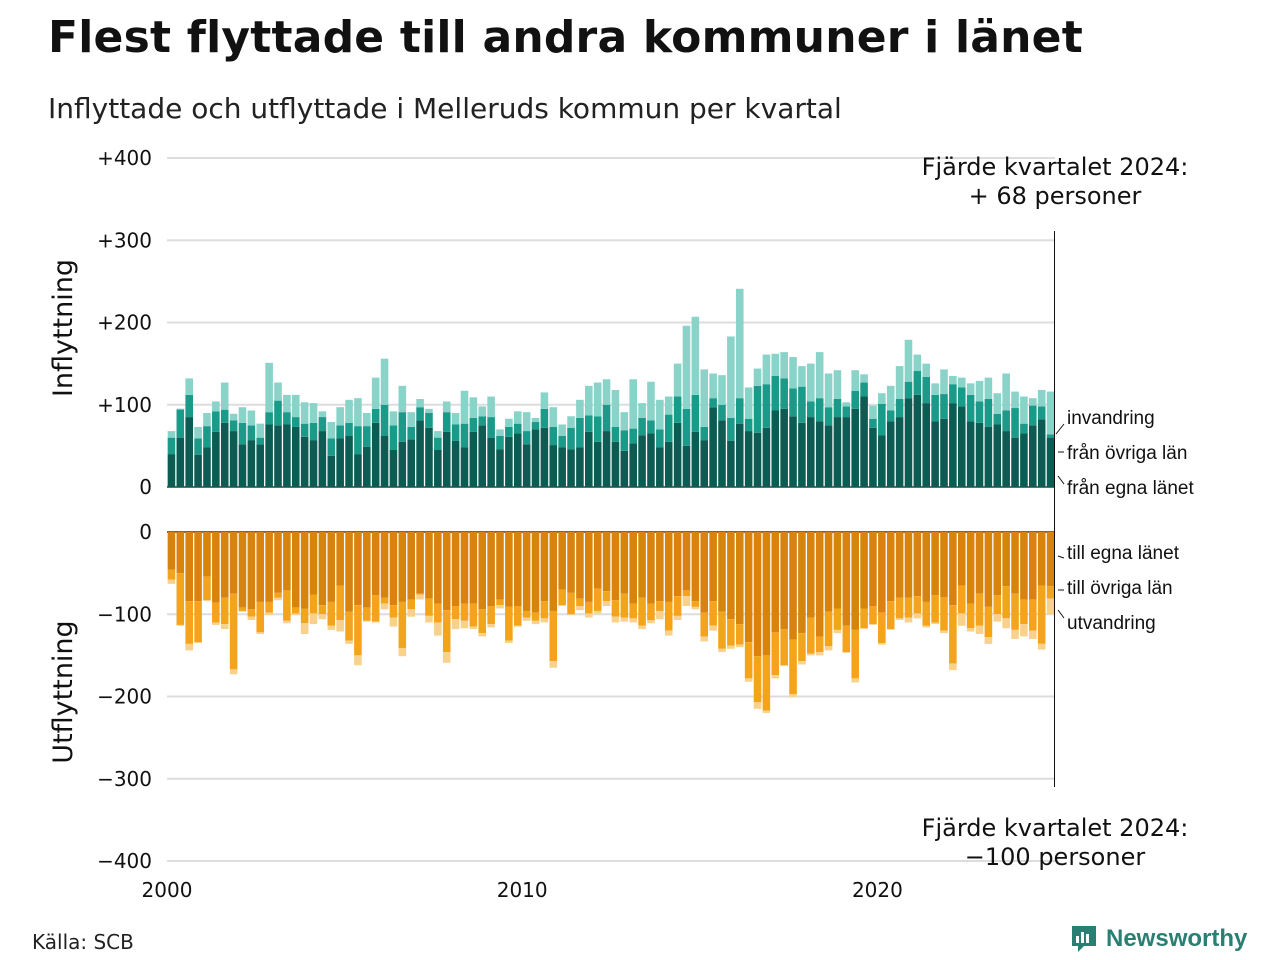 Image resolution: width=1280 pixels, height=960 pixels. I want to click on y-tick-inflow-1: +100, so click(124, 405).